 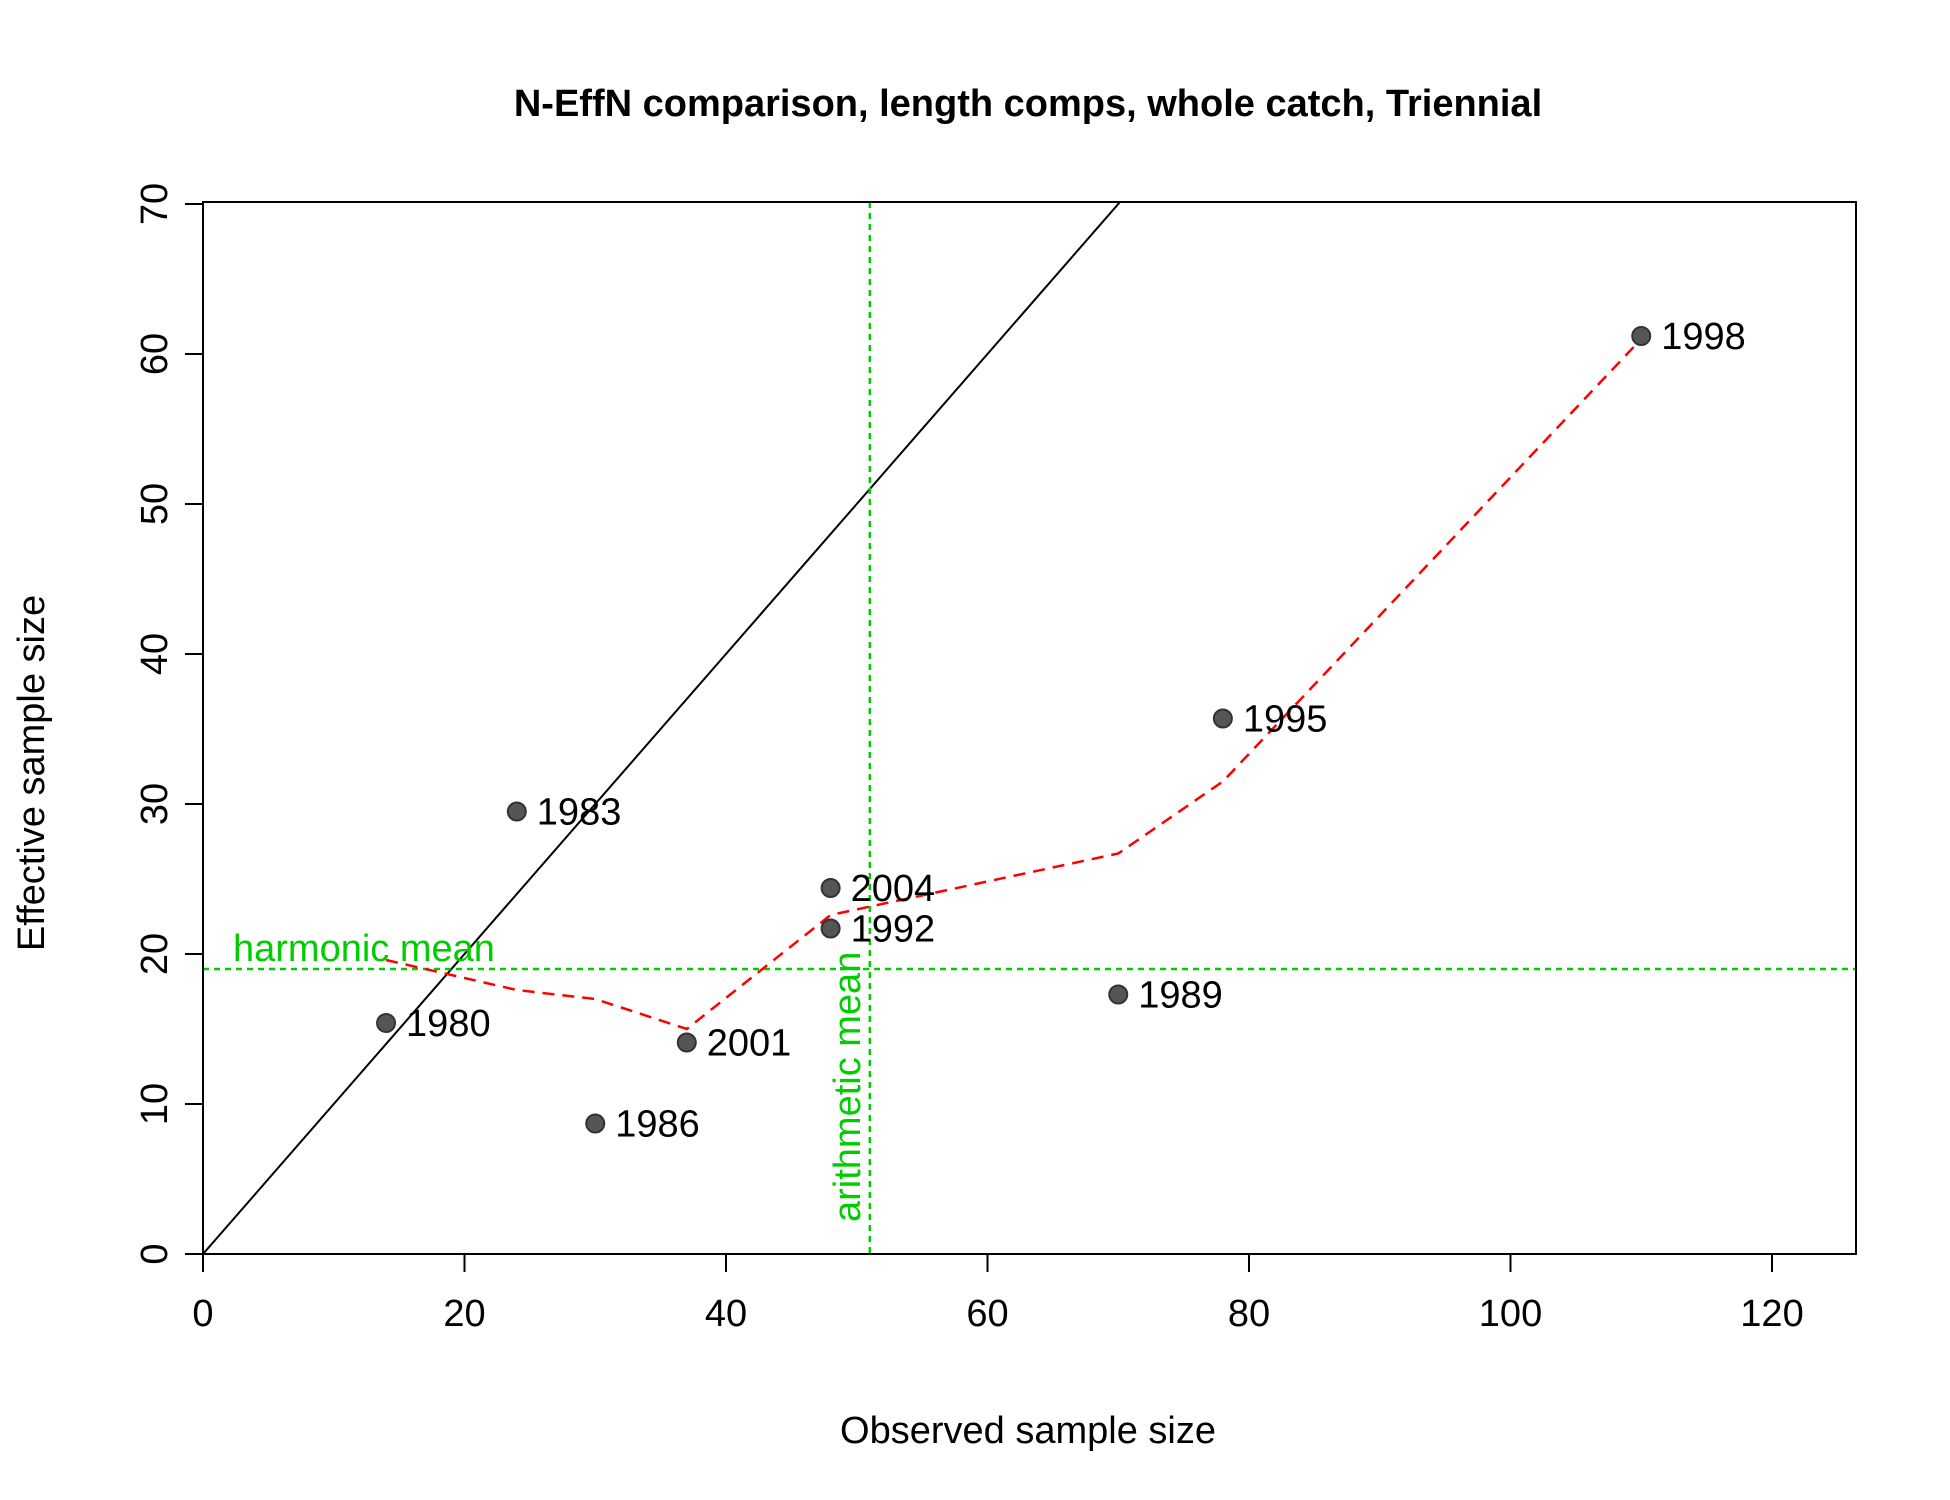 I want to click on harmonic-mean-label: harmonic mean, so click(x=364, y=949).